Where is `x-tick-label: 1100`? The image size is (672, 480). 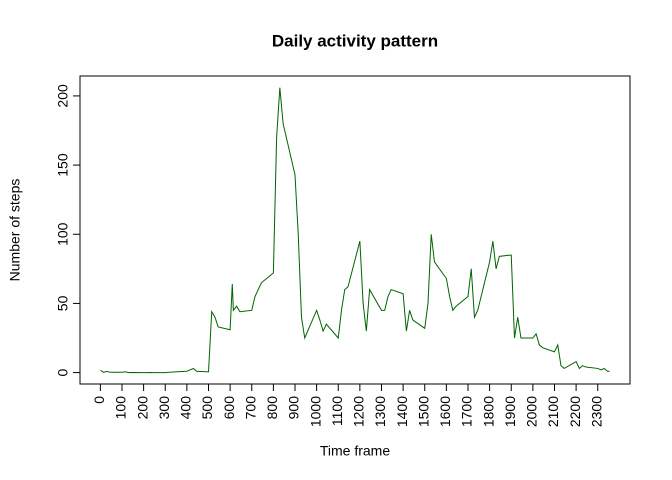 x-tick-label: 1100 is located at coordinates (337, 411).